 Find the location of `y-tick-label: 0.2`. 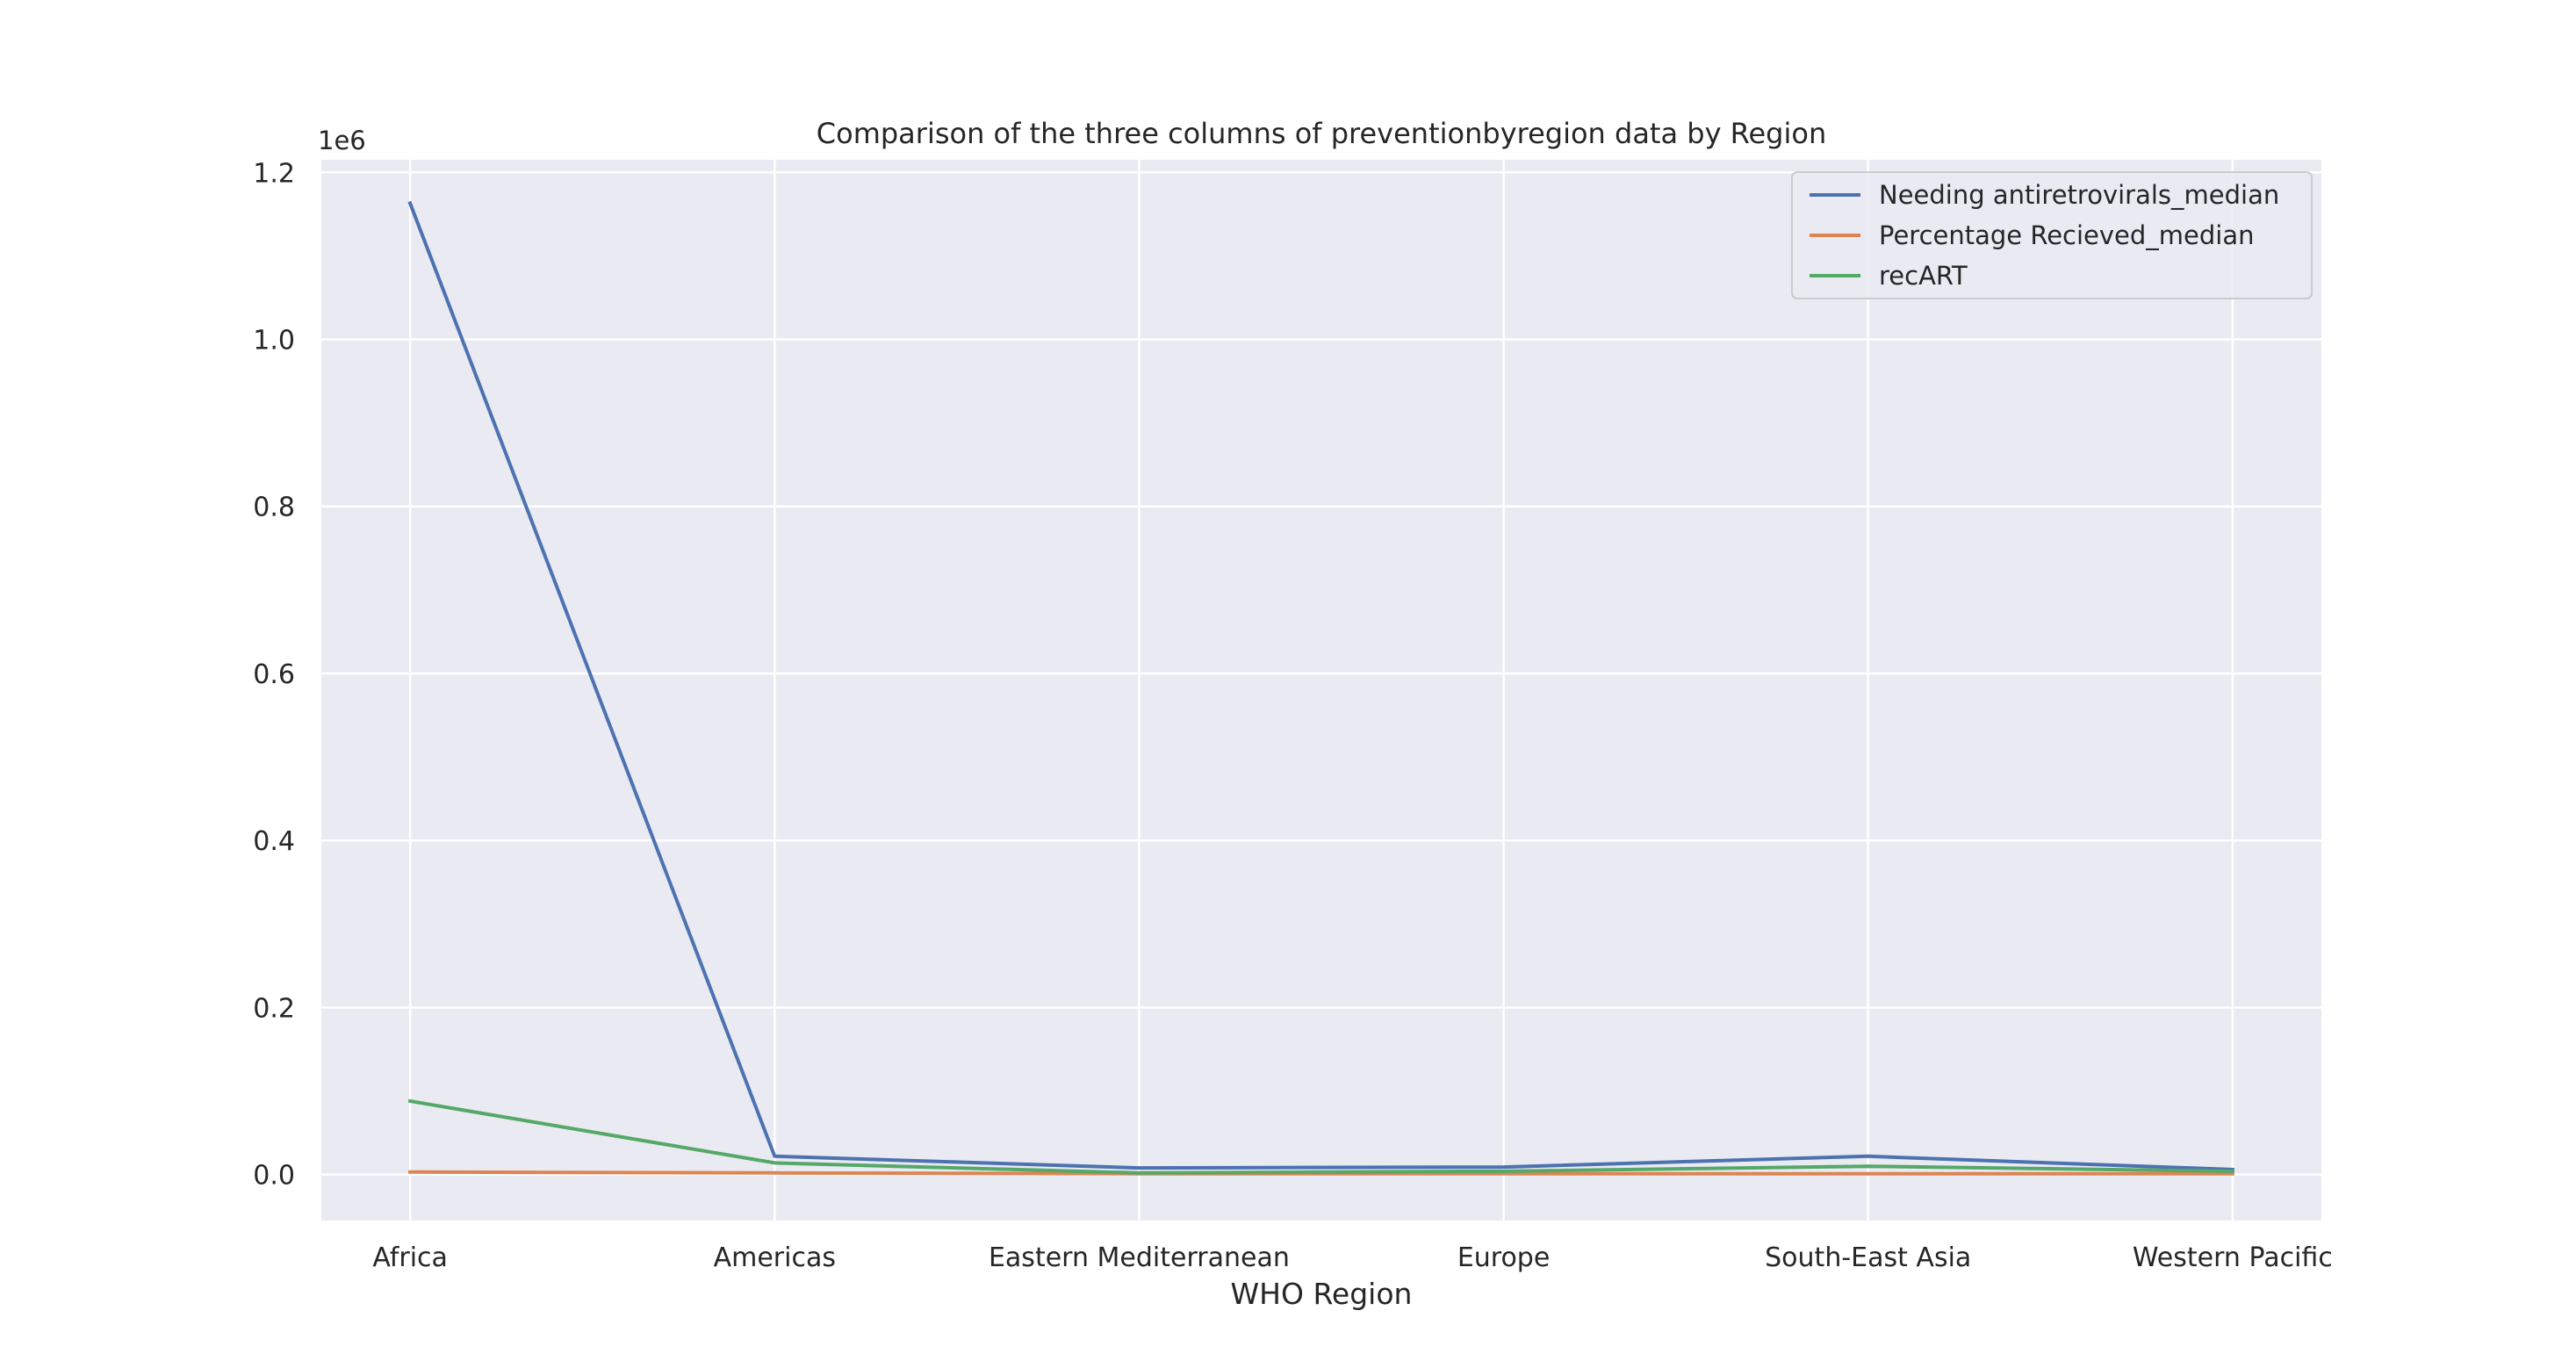

y-tick-label: 0.2 is located at coordinates (274, 1009).